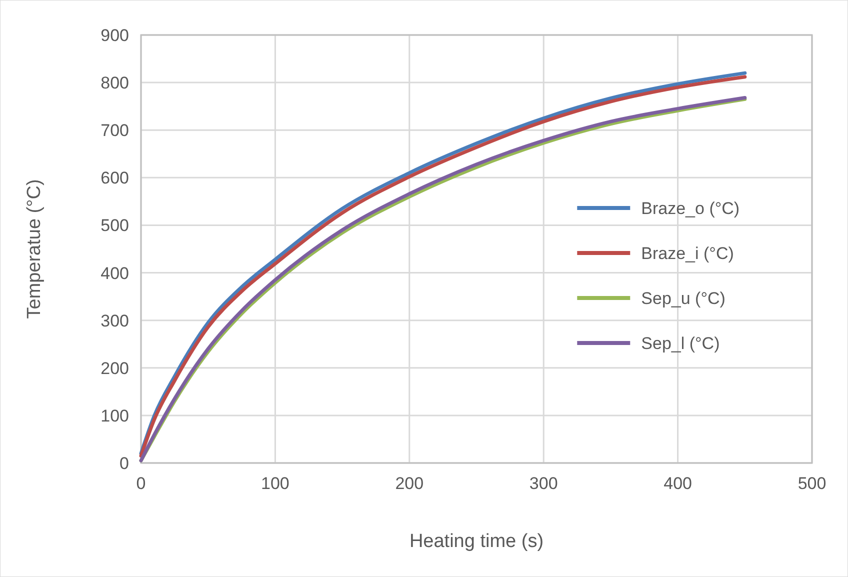 The width and height of the screenshot is (848, 577). Describe the element at coordinates (141, 483) in the screenshot. I see `x-tick-label: 0` at that location.